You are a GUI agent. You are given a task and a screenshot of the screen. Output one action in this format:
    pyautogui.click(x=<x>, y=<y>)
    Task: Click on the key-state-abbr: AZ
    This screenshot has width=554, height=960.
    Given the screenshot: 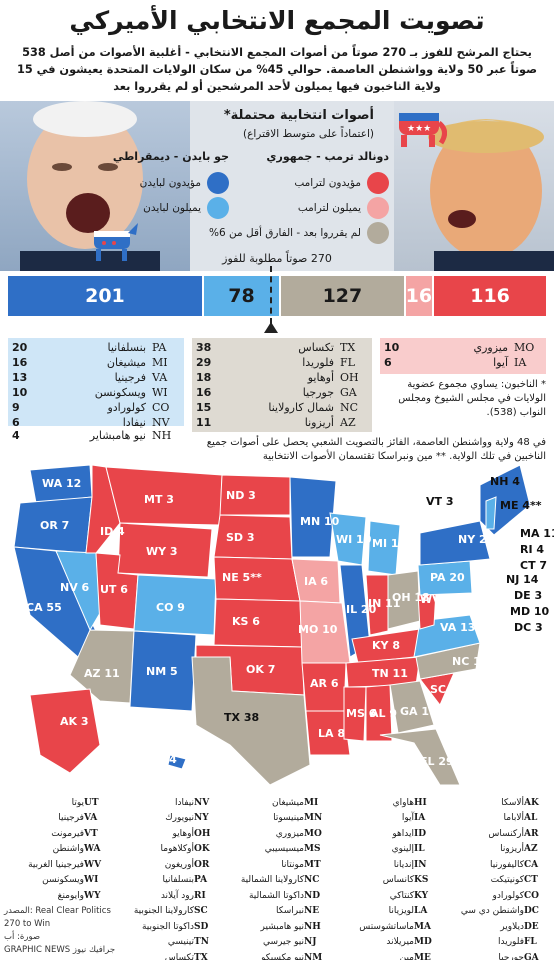 What is the action you would take?
    pyautogui.click(x=531, y=849)
    